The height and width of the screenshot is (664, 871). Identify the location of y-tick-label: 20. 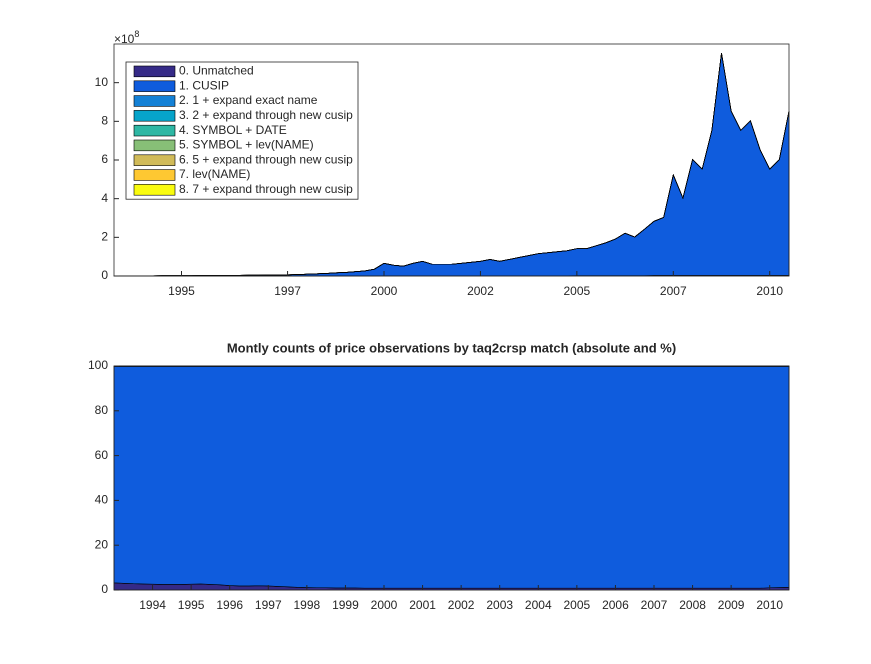
(102, 544).